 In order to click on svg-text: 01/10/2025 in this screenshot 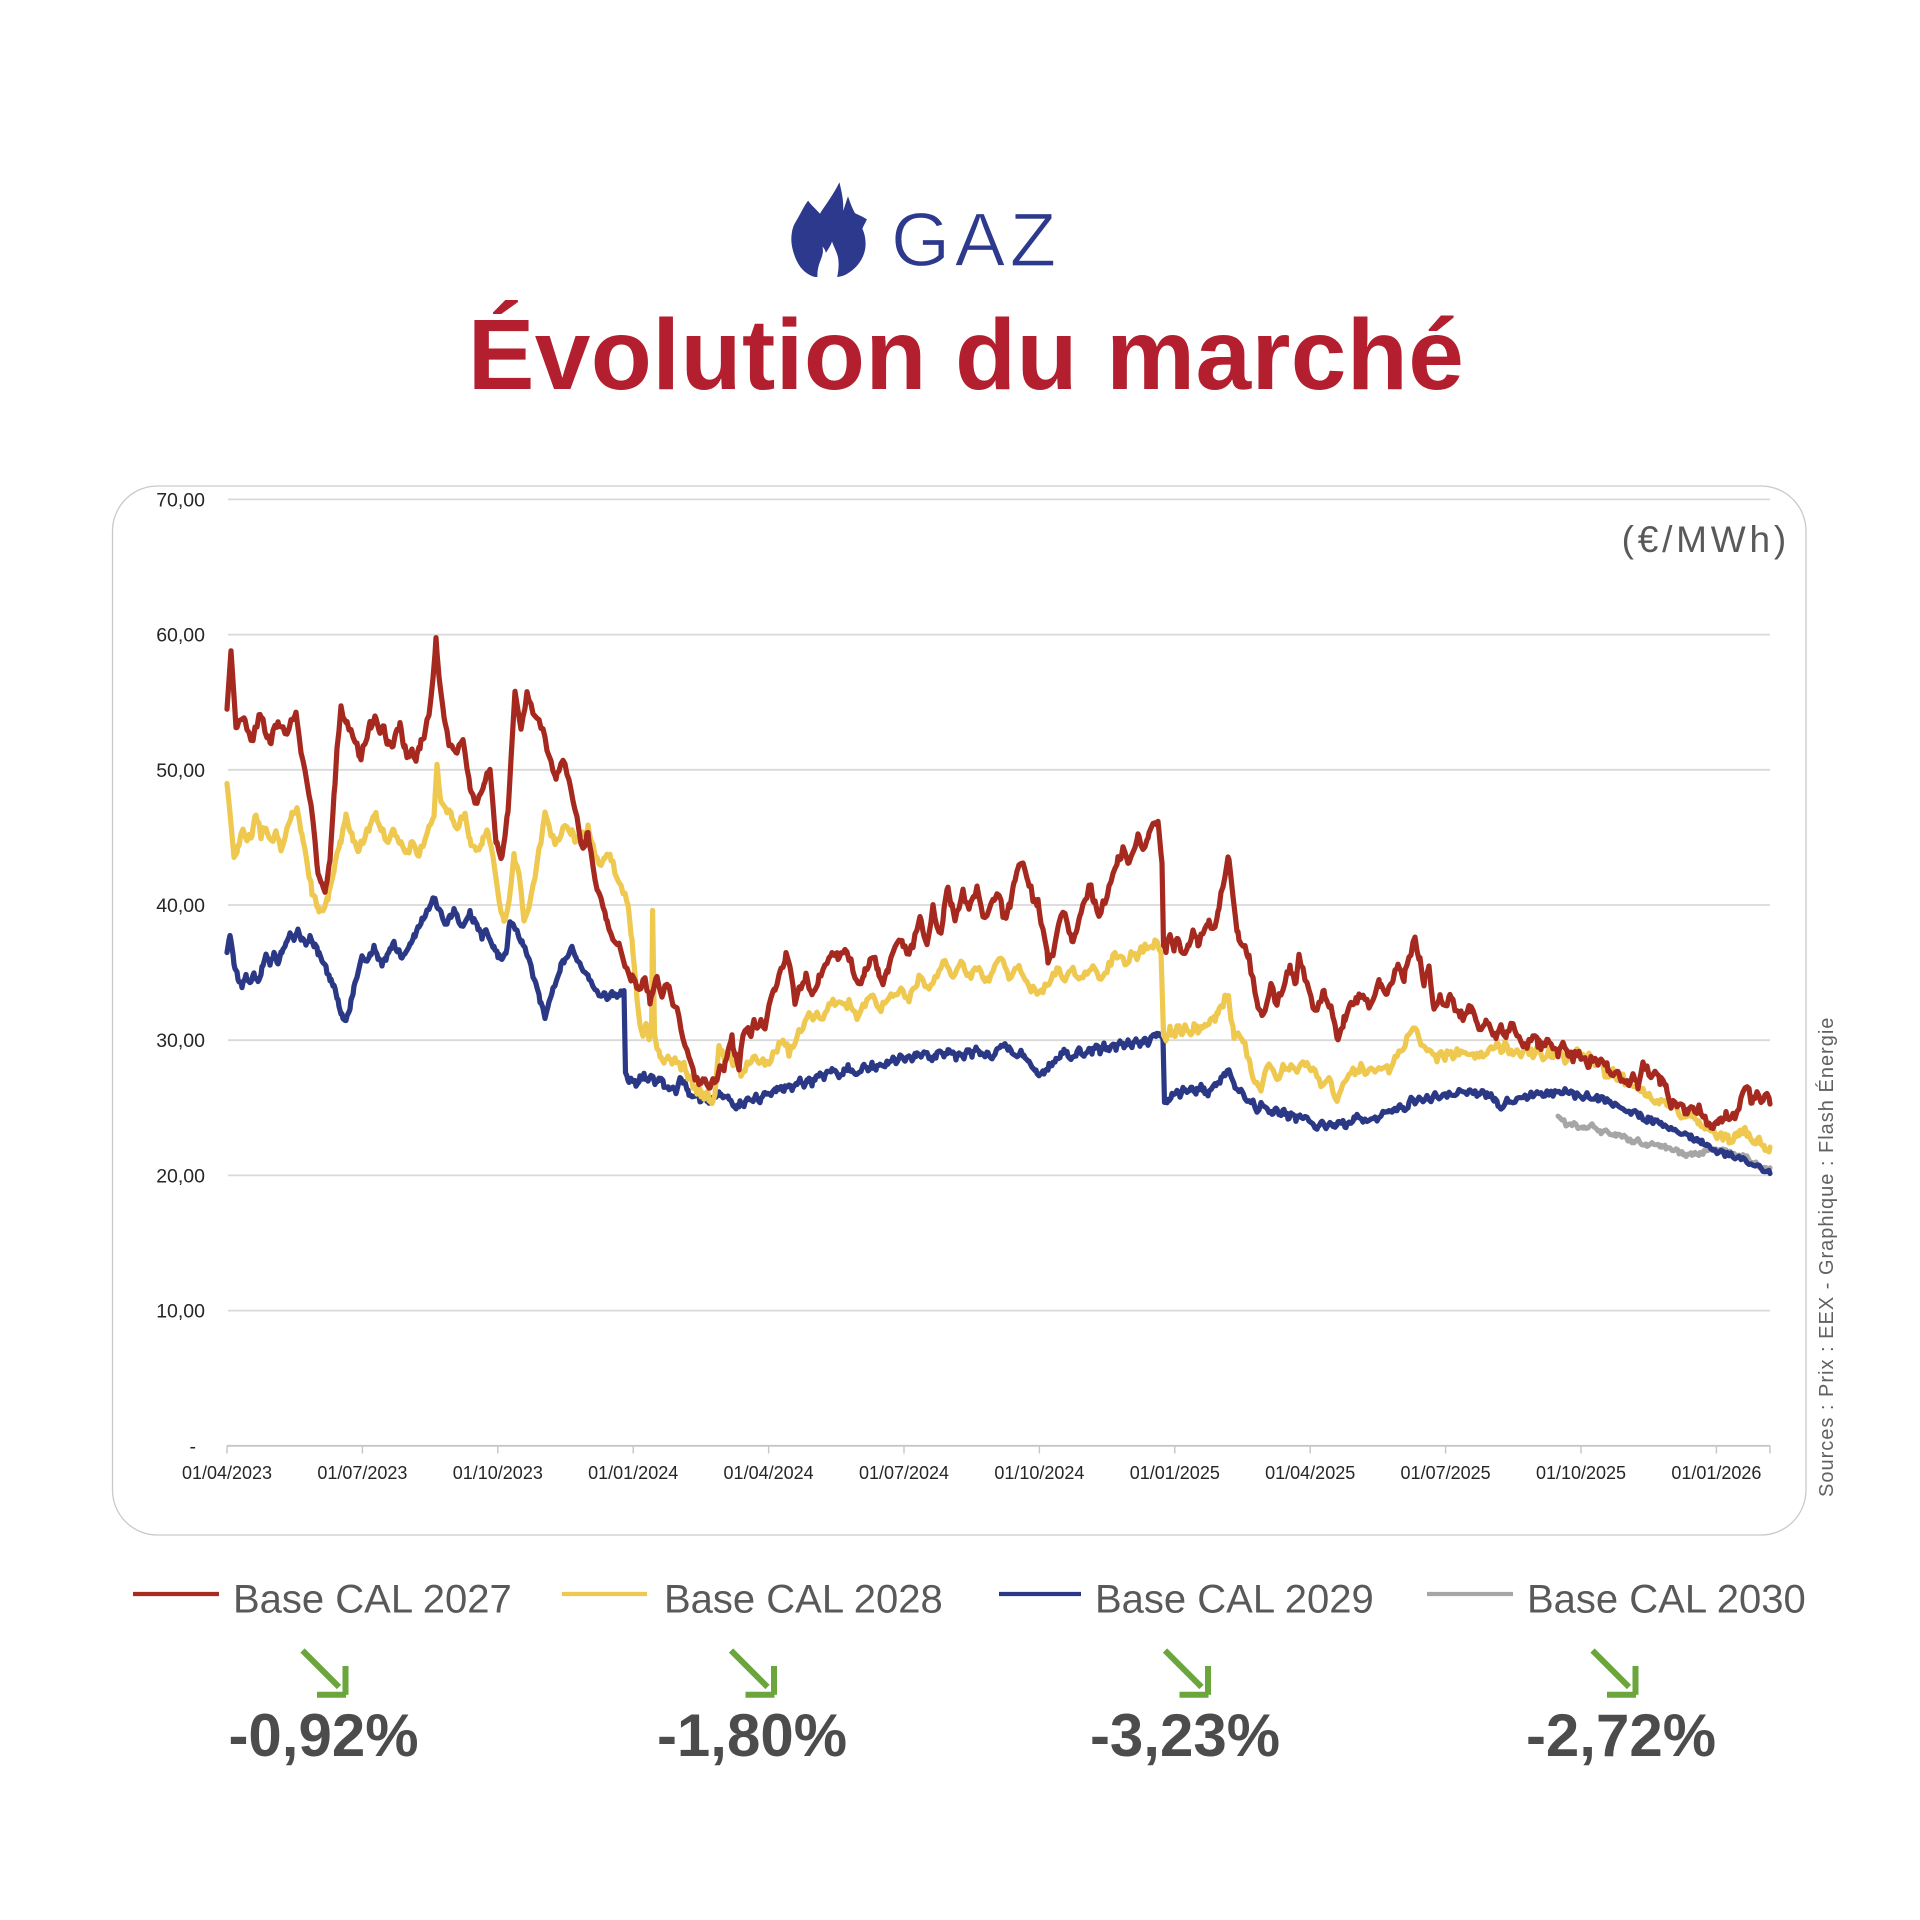, I will do `click(1581, 1473)`.